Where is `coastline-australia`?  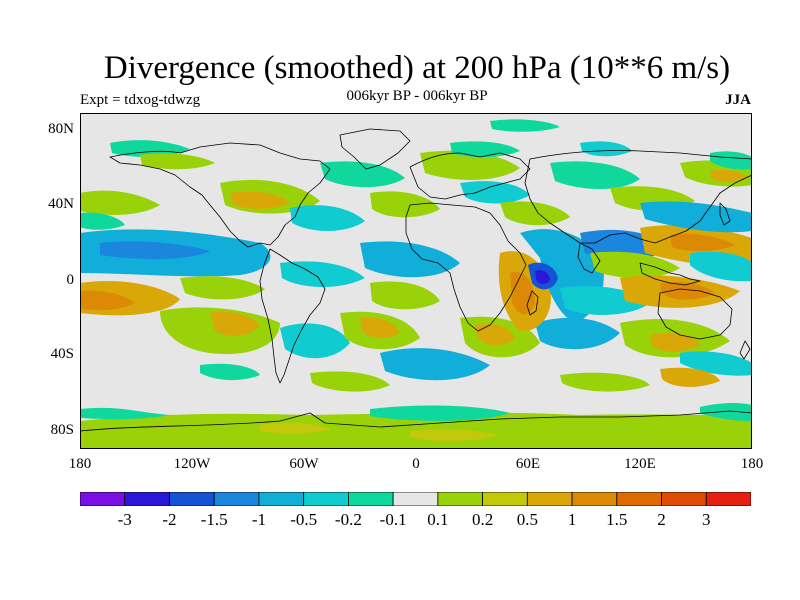
coastline-australia is located at coordinates (695, 314).